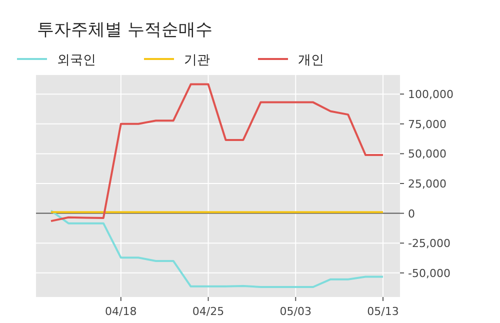 The height and width of the screenshot is (323, 500). What do you see at coordinates (431, 95) in the screenshot?
I see `y-tick-label: 100,000` at bounding box center [431, 95].